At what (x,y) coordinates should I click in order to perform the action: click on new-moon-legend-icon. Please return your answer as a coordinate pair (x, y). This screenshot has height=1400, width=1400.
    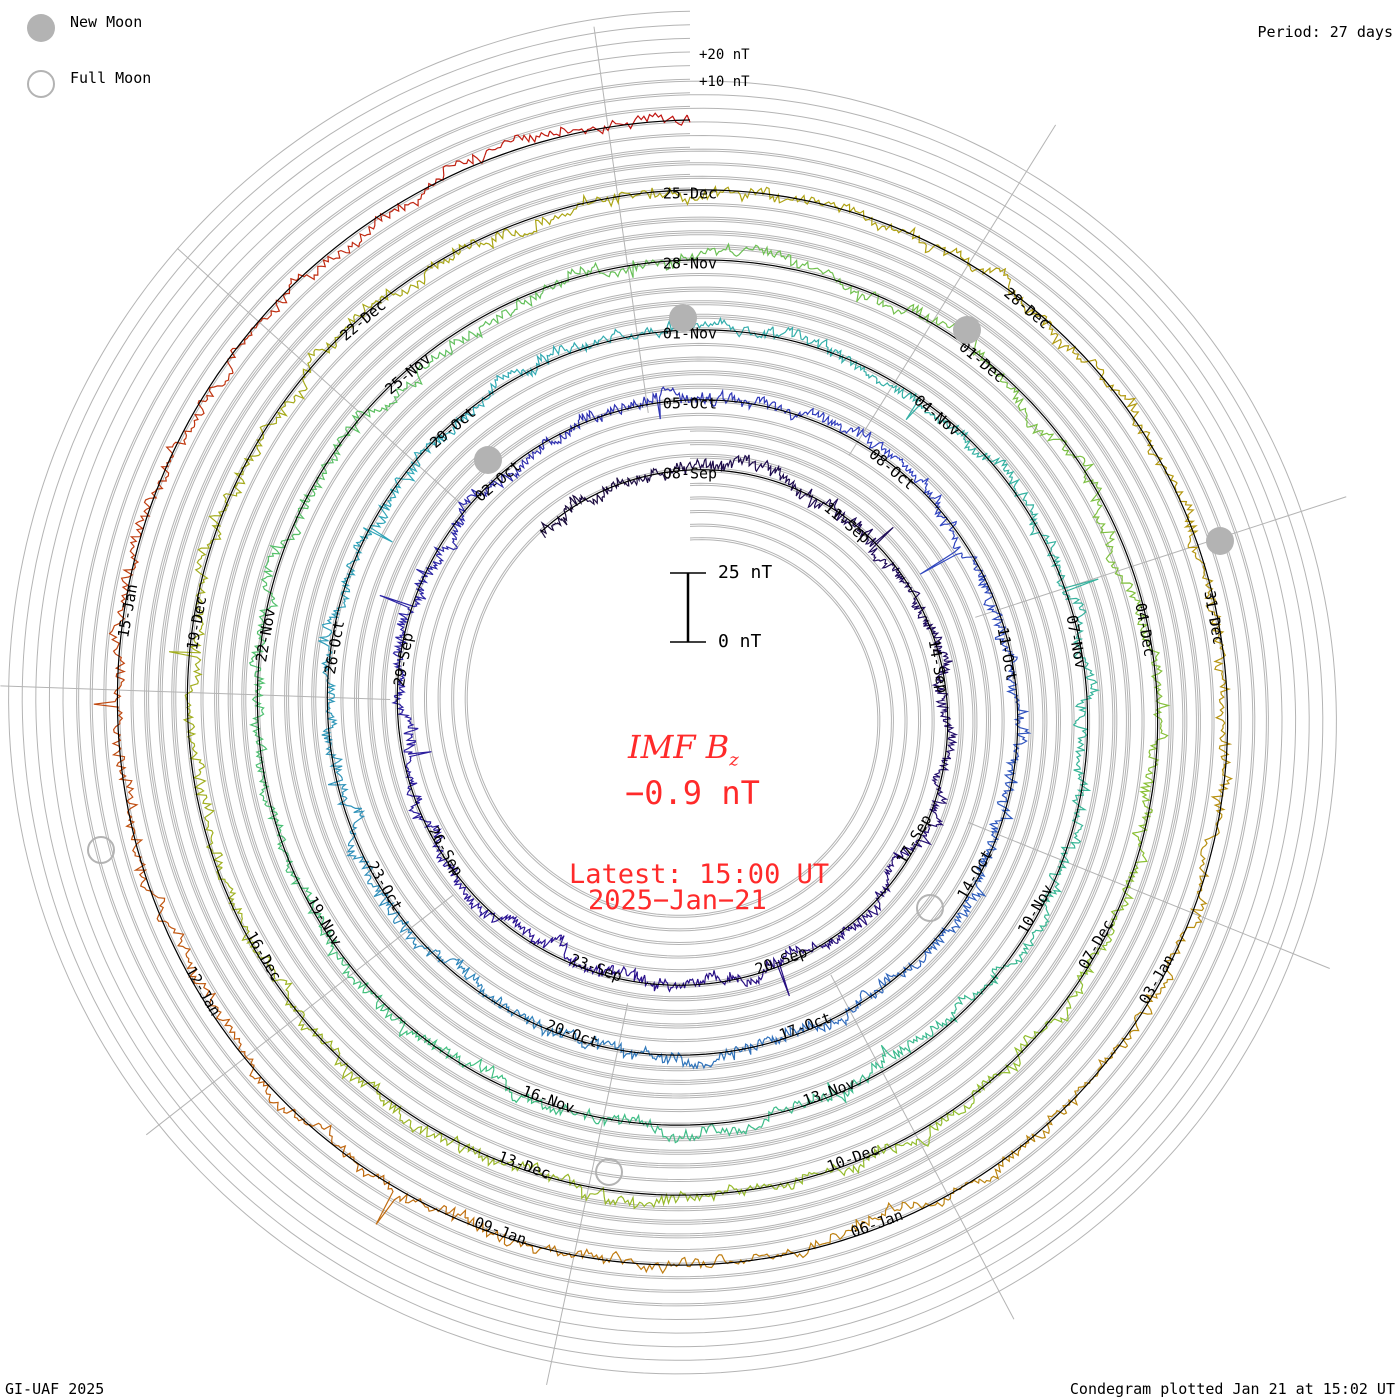
    Looking at the image, I should click on (41, 28).